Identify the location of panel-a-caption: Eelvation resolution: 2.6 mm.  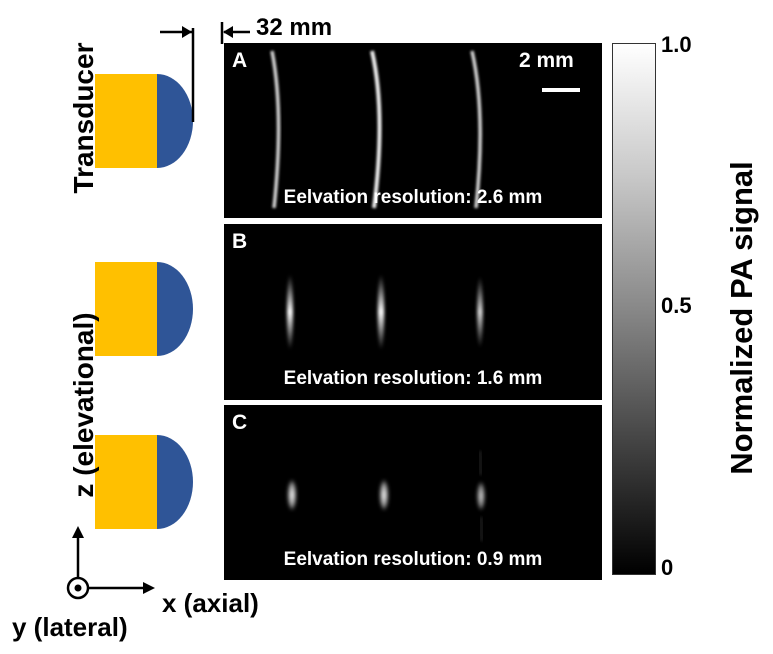
(413, 197).